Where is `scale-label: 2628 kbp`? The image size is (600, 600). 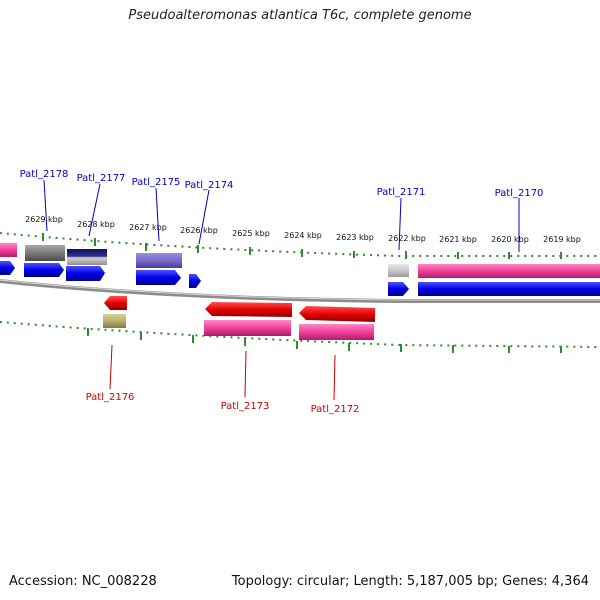 scale-label: 2628 kbp is located at coordinates (96, 224).